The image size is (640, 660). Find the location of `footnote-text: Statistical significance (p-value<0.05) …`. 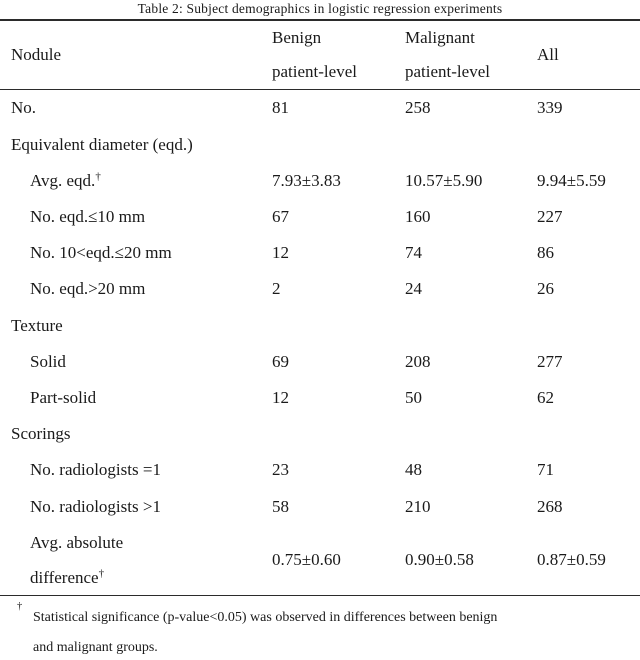

footnote-text: Statistical significance (p-value<0.05) … is located at coordinates (265, 631).